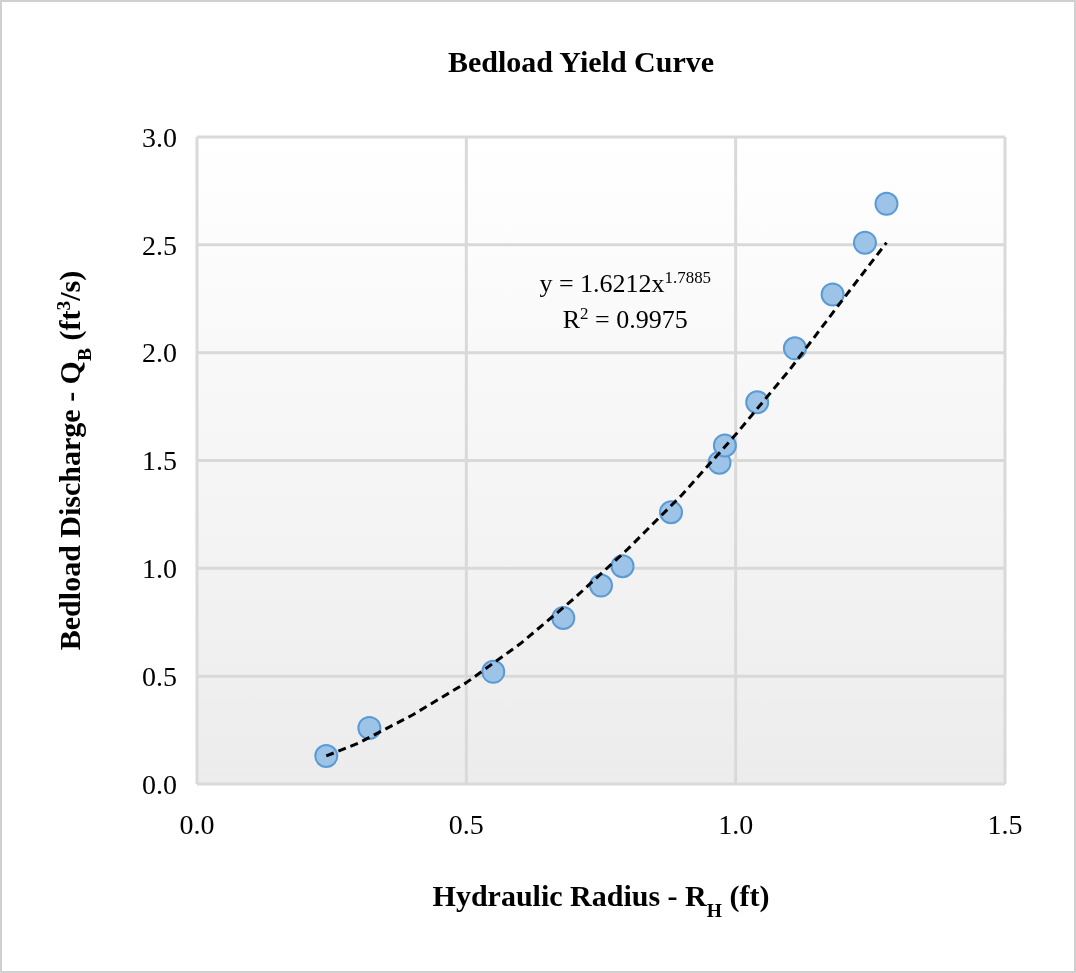 This screenshot has height=973, width=1076. I want to click on annotation: R$^{2}$ = 0.9975, so click(625, 318).